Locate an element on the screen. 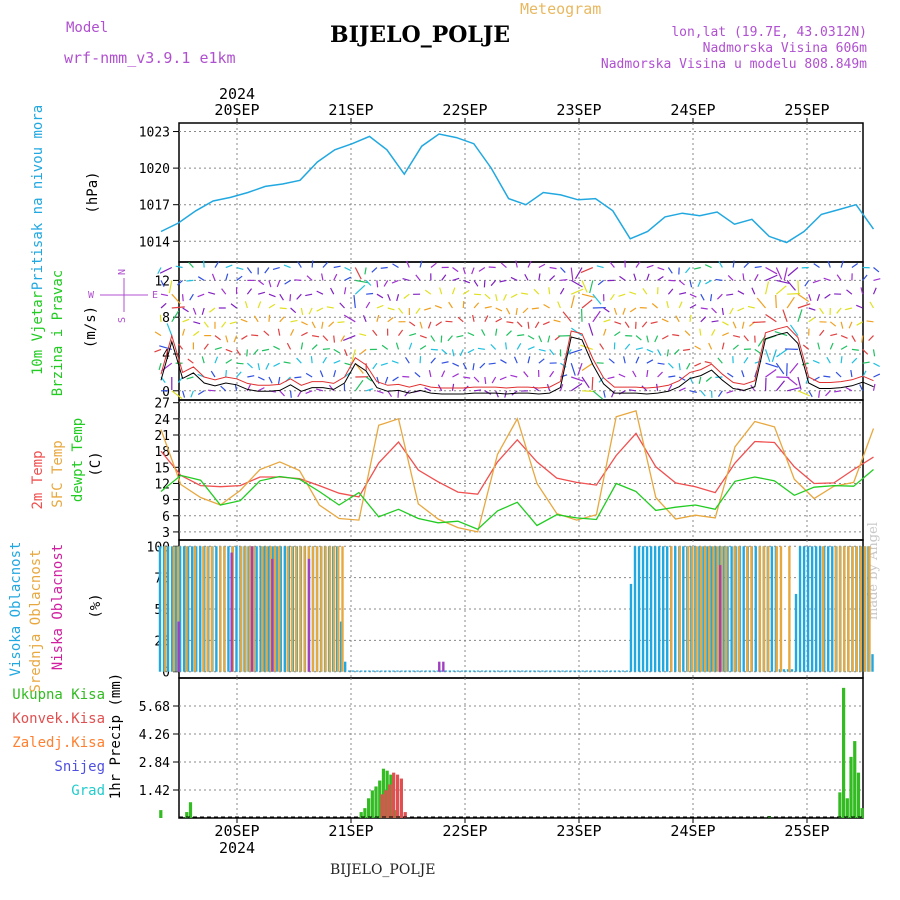 The image size is (900, 900). tick-label-y: 1017 is located at coordinates (154, 206).